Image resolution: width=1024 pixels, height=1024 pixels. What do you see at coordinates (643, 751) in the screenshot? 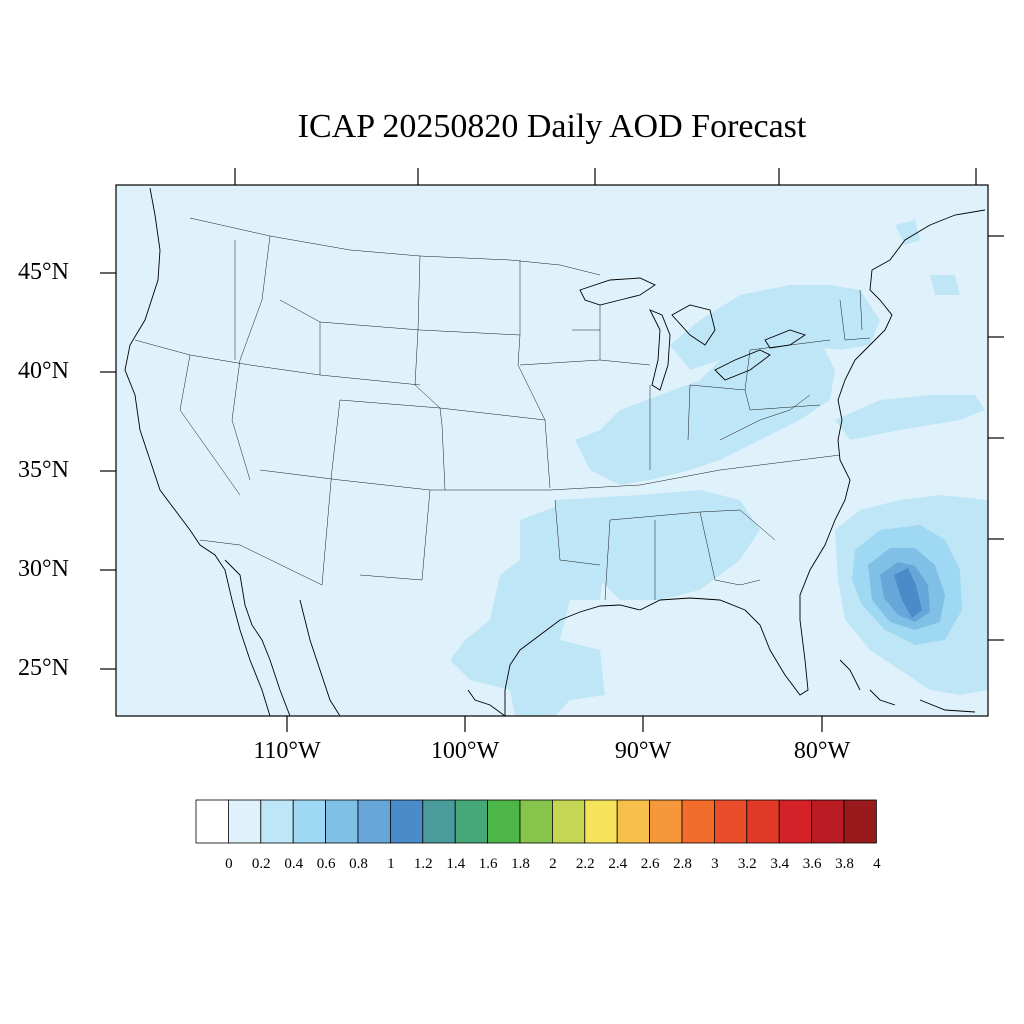
I see `lon-label-90w: 90°W` at bounding box center [643, 751].